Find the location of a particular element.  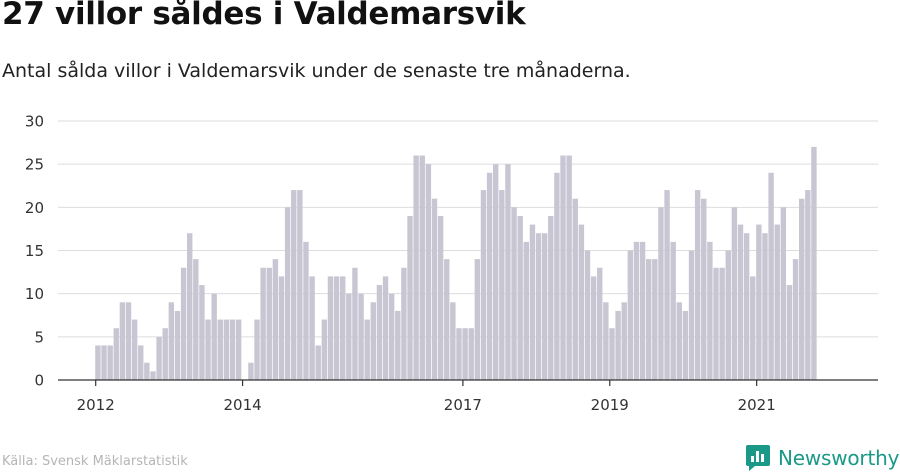

y-tick-label: 5 is located at coordinates (39, 337).